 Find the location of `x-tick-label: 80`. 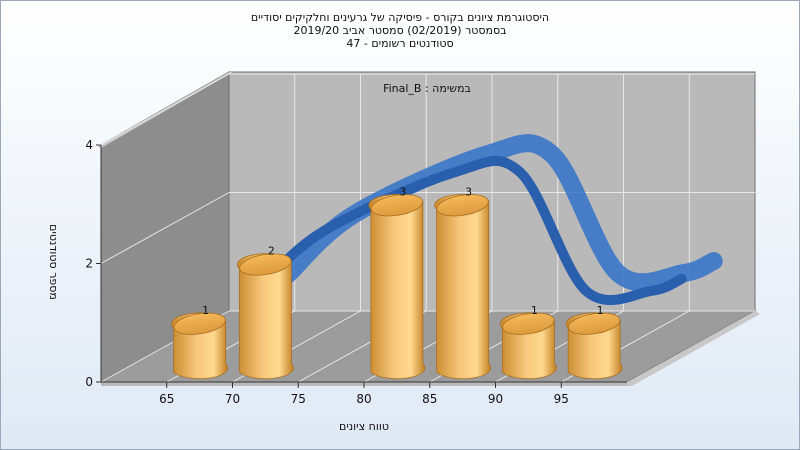

x-tick-label: 80 is located at coordinates (363, 399).